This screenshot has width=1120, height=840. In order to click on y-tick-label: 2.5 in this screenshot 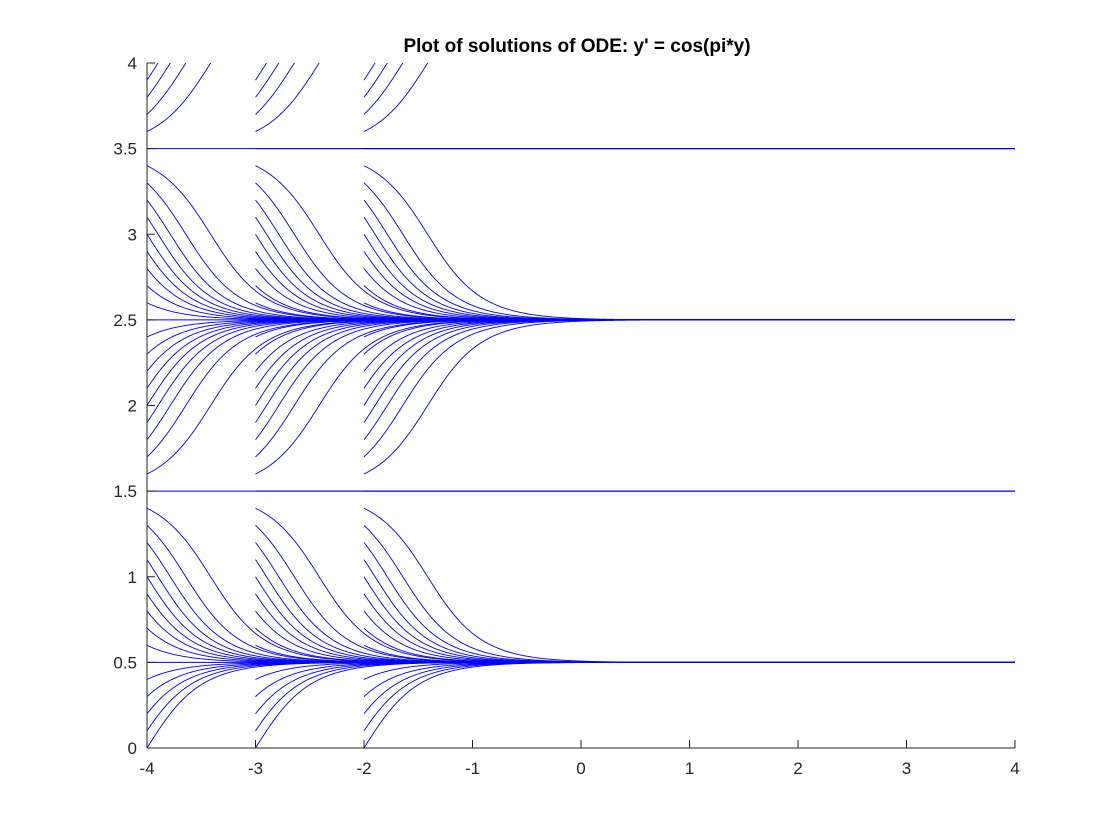, I will do `click(125, 320)`.